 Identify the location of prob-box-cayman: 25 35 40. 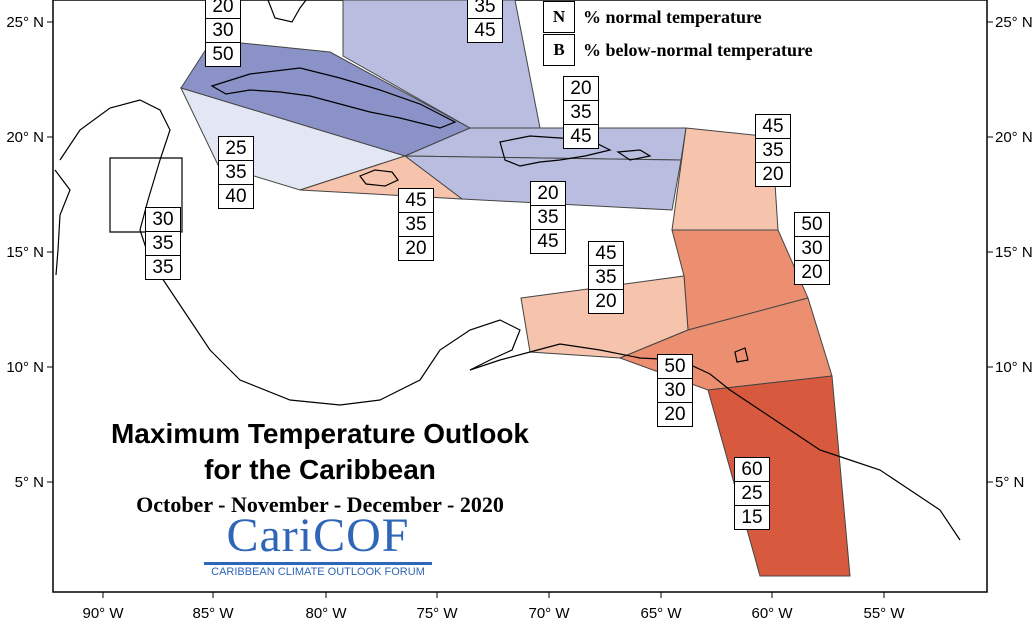
(236, 172).